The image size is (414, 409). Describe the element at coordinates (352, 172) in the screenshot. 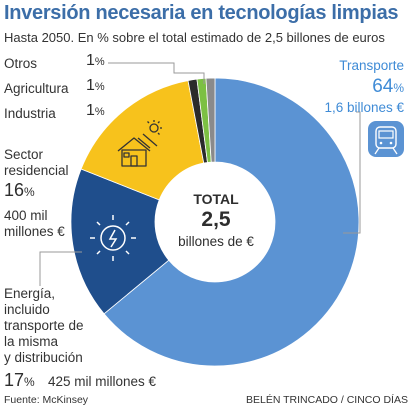

I see `leader-transporte` at that location.